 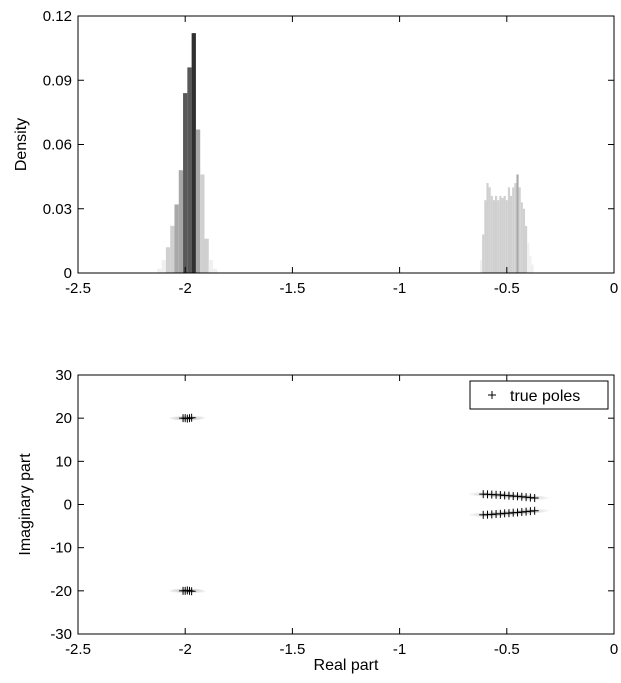 What do you see at coordinates (61, 591) in the screenshot?
I see `y-tick-label: -20` at bounding box center [61, 591].